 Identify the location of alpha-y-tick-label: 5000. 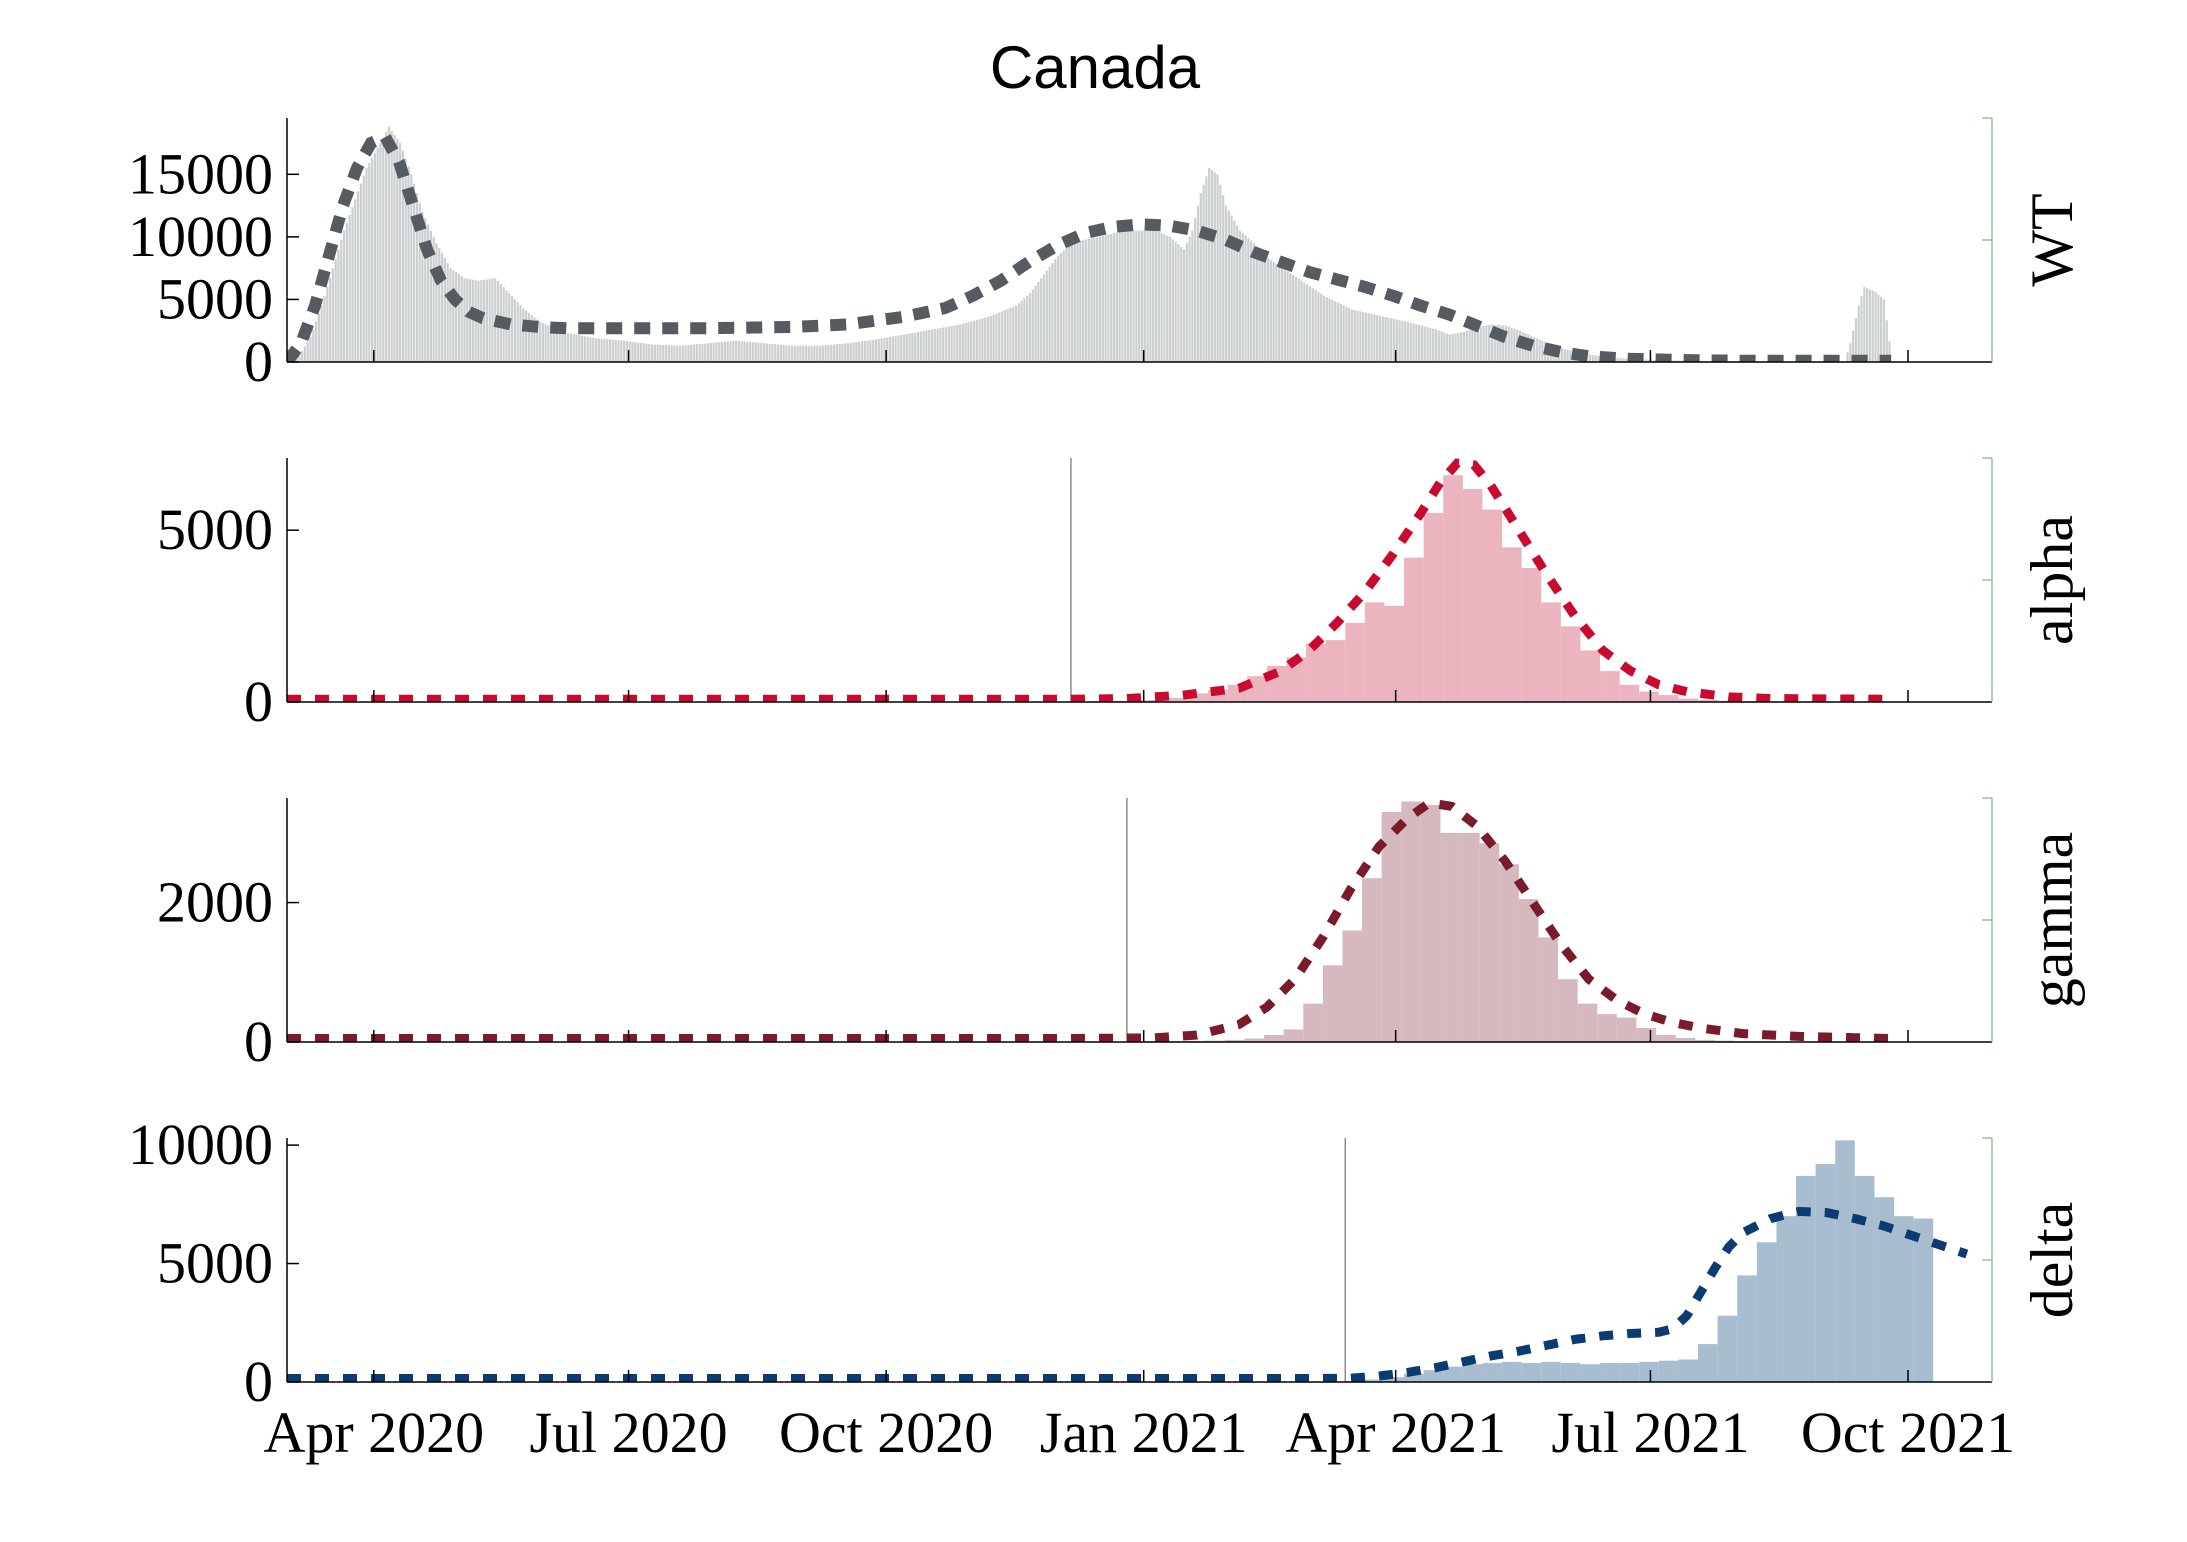
(215, 529).